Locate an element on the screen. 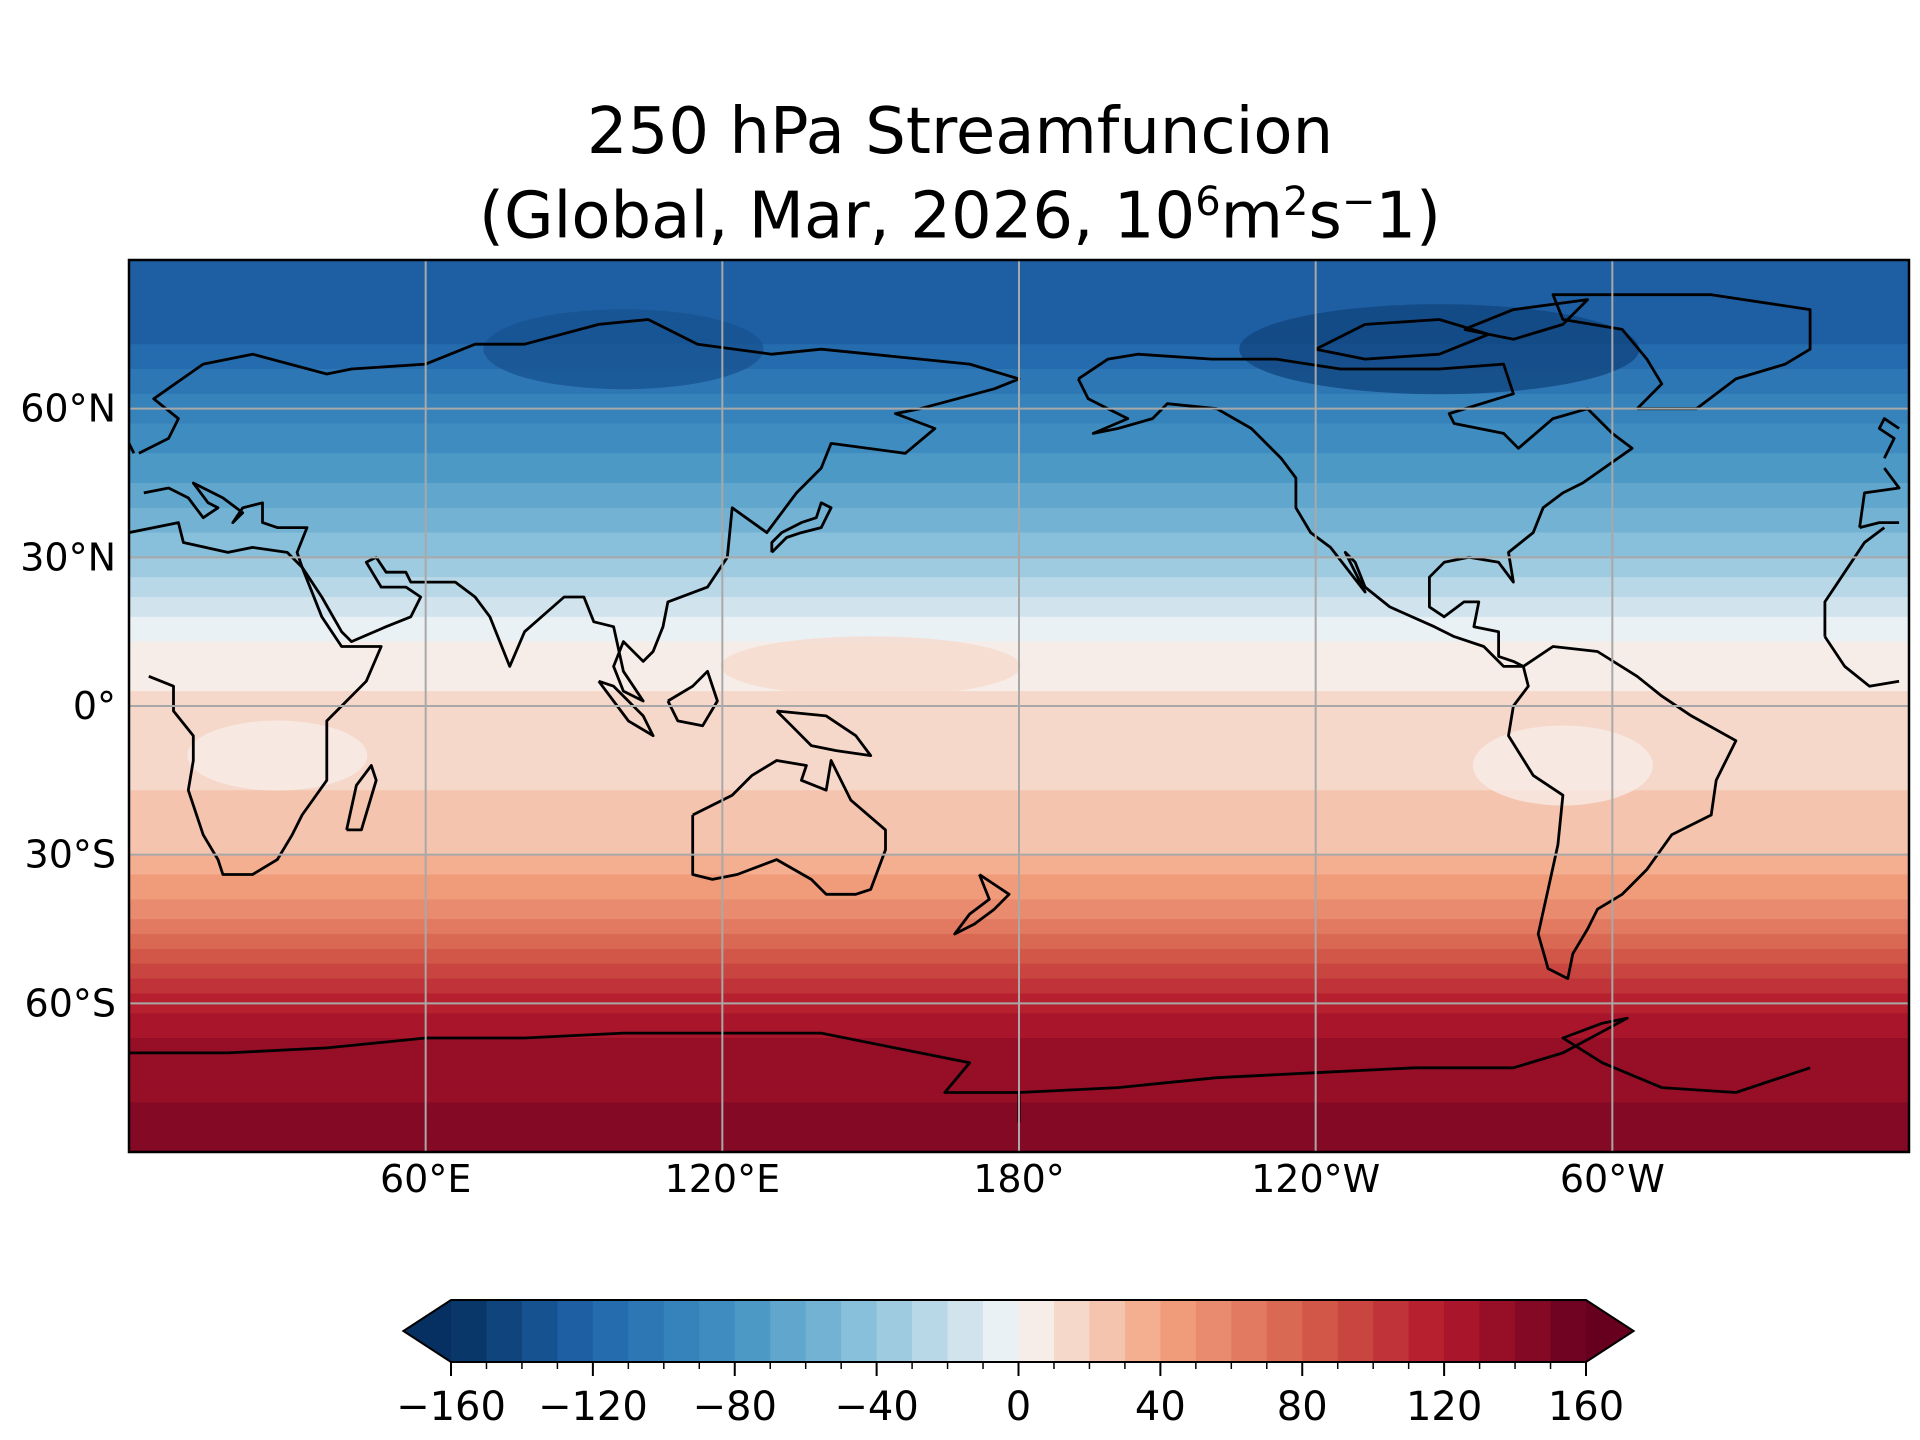  colorbar-tick-label: 160 is located at coordinates (1586, 1407).